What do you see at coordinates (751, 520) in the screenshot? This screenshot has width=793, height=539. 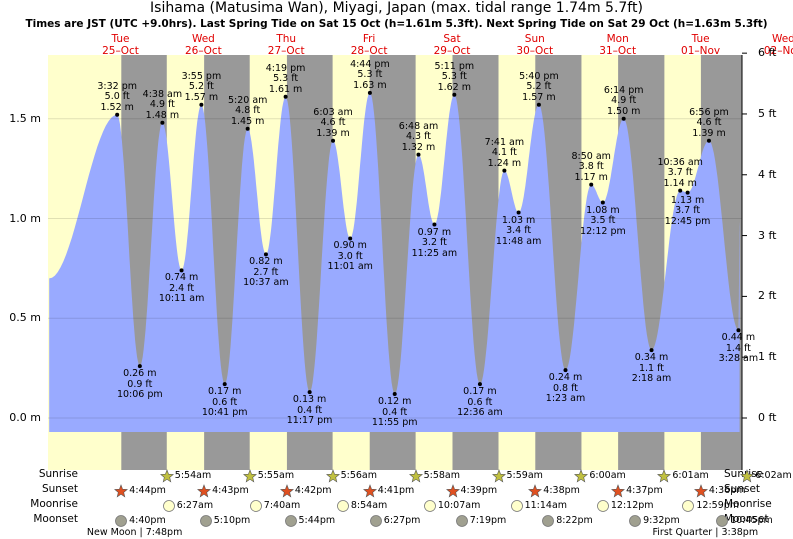 I see `moonset-time: 10:45pm` at bounding box center [751, 520].